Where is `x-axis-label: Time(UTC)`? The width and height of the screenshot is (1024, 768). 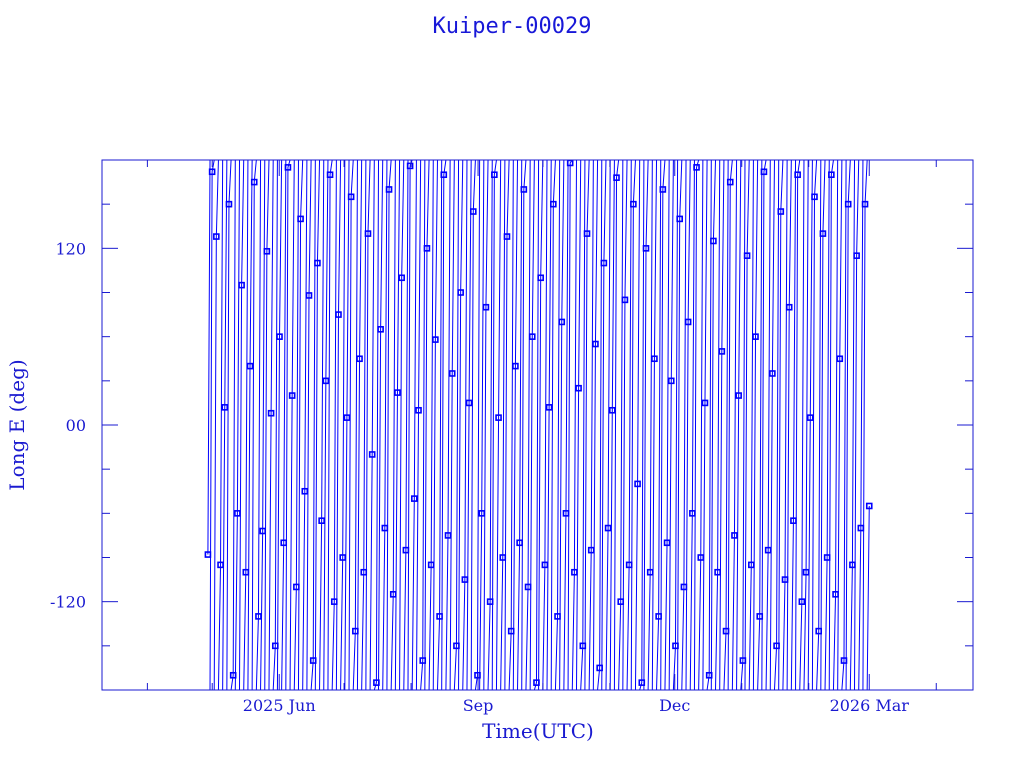 x-axis-label: Time(UTC) is located at coordinates (538, 731).